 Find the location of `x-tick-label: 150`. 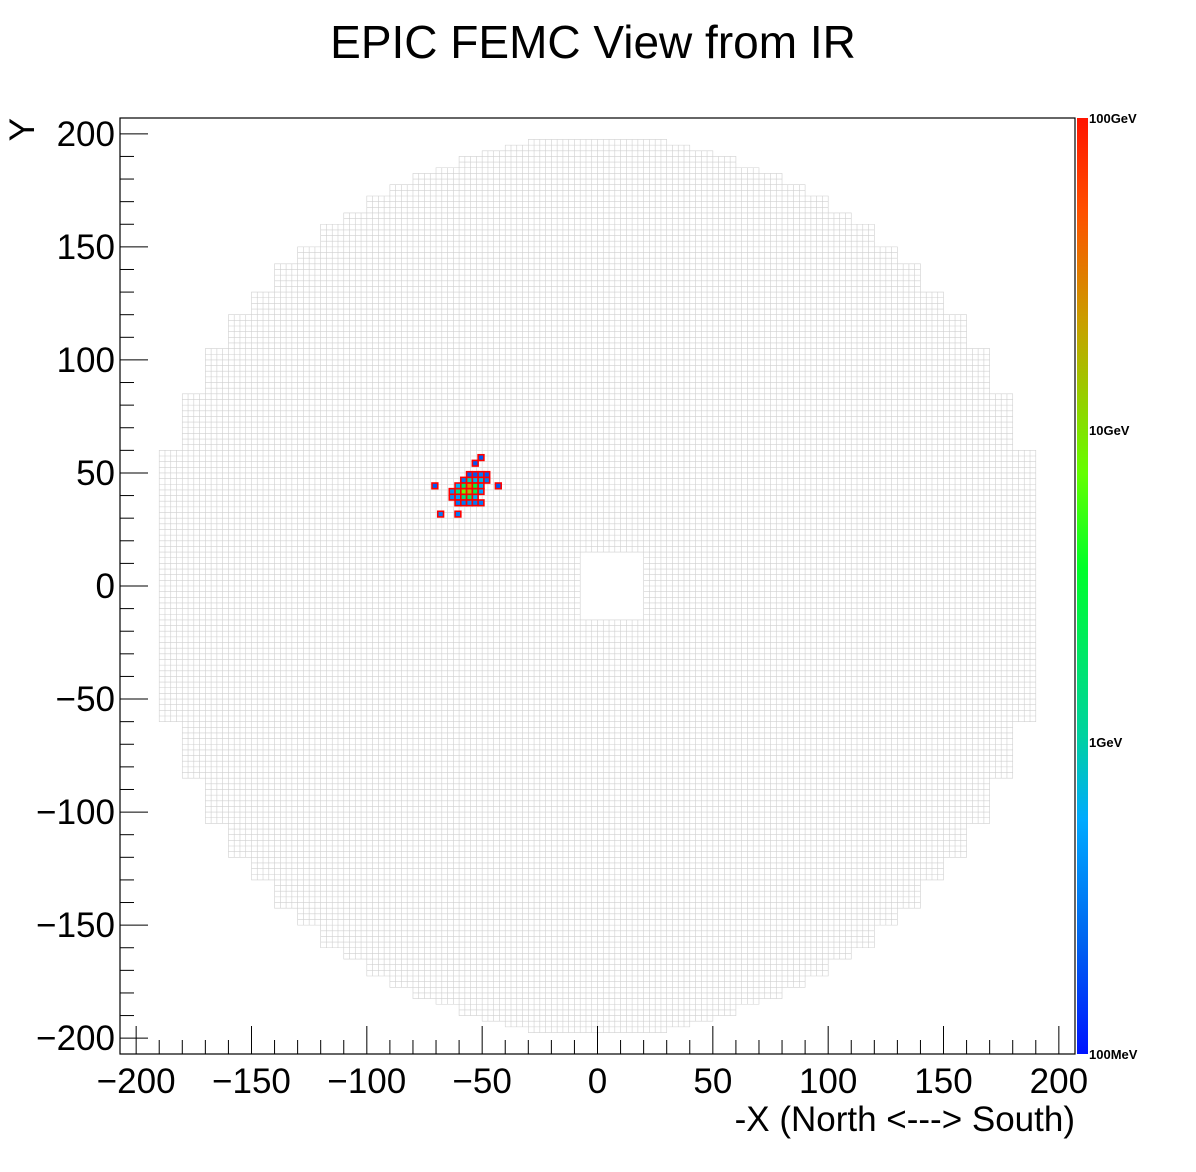

x-tick-label: 150 is located at coordinates (943, 1081).